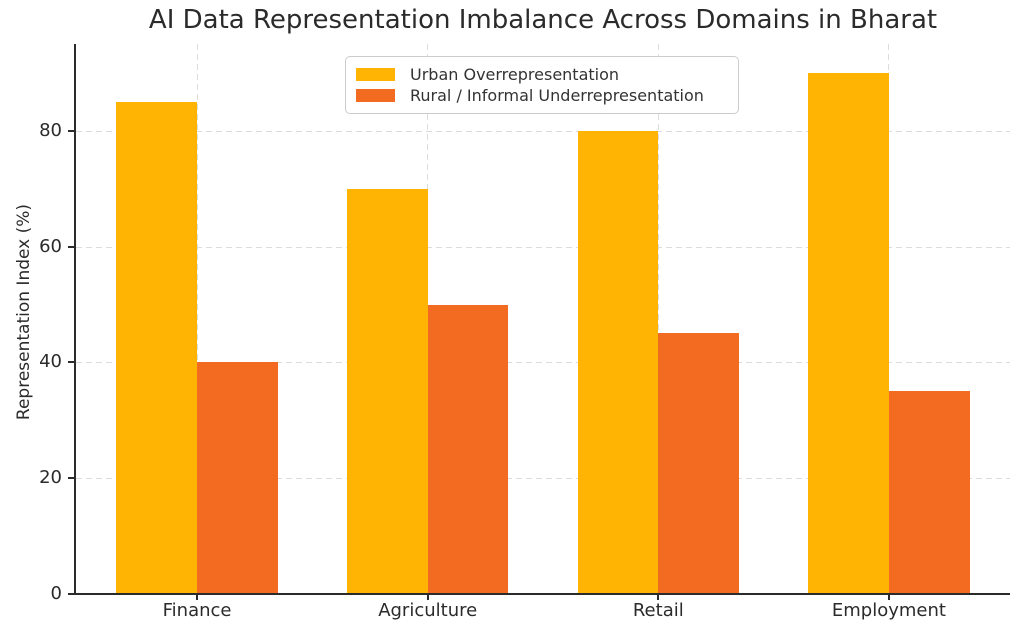 The width and height of the screenshot is (1024, 635). Describe the element at coordinates (24, 312) in the screenshot. I see `y-axis-label: Representation Index (%)` at that location.